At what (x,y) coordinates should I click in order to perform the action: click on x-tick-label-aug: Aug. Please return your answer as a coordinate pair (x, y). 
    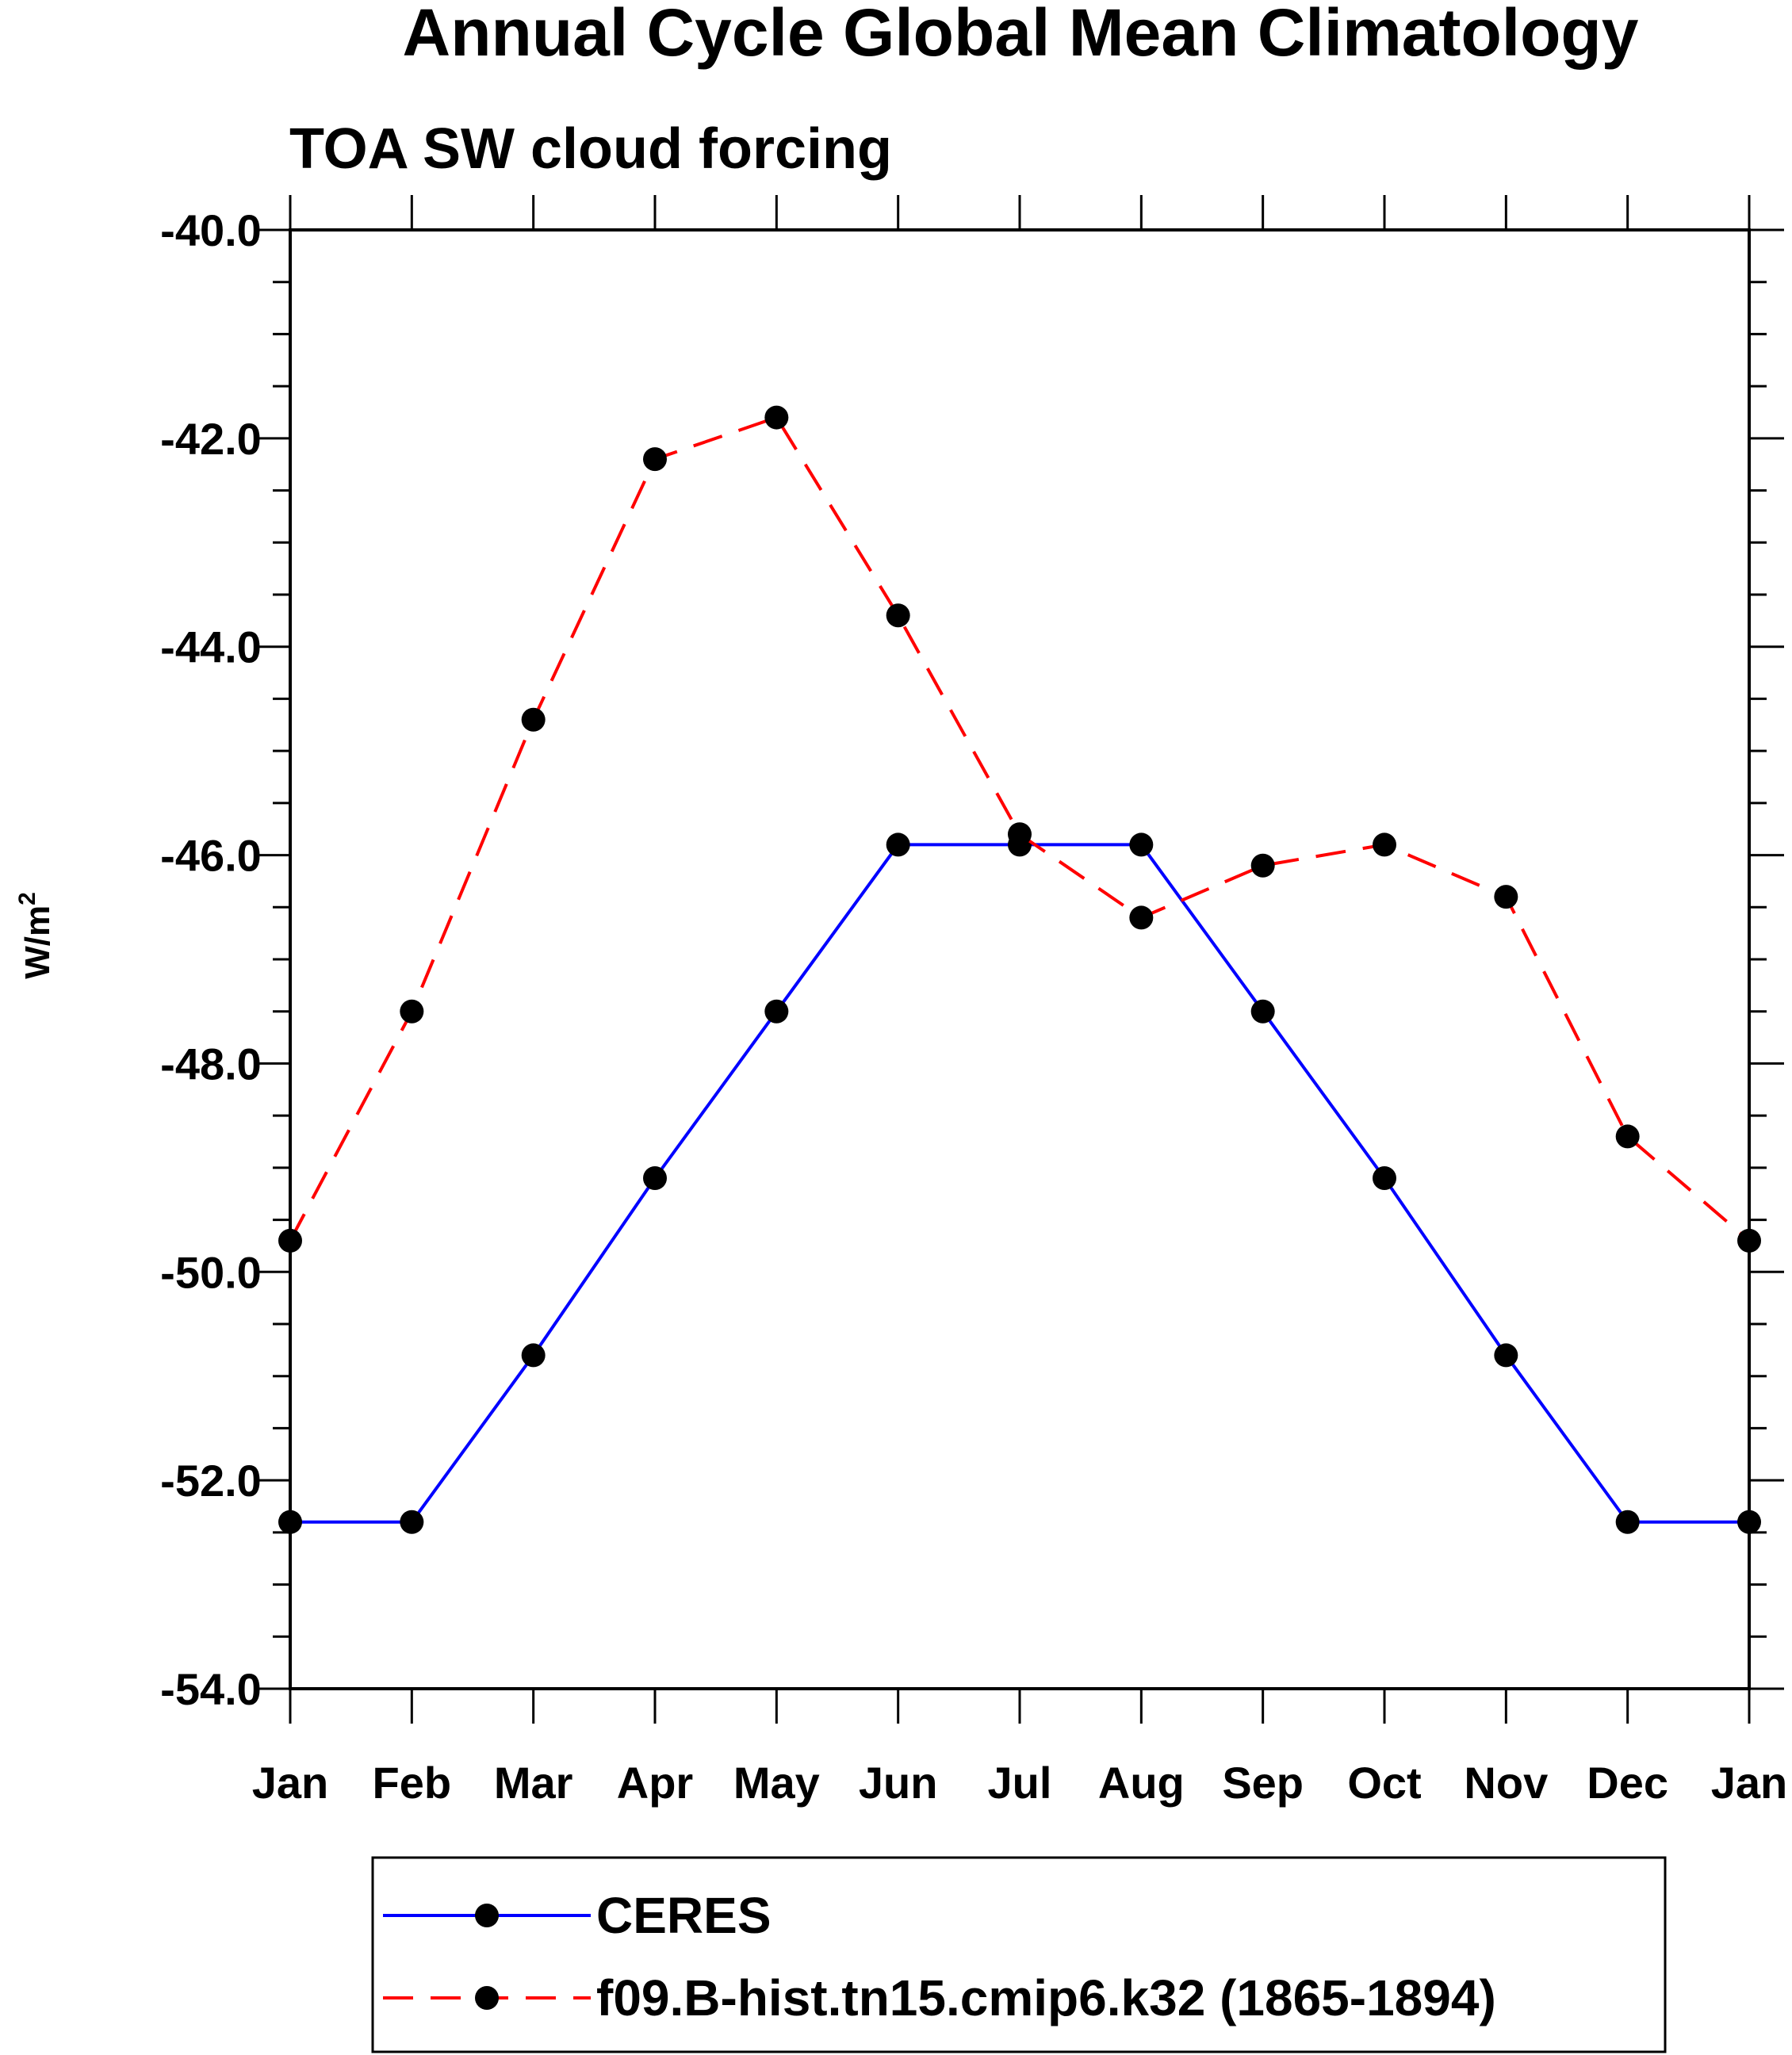
    Looking at the image, I should click on (1141, 1783).